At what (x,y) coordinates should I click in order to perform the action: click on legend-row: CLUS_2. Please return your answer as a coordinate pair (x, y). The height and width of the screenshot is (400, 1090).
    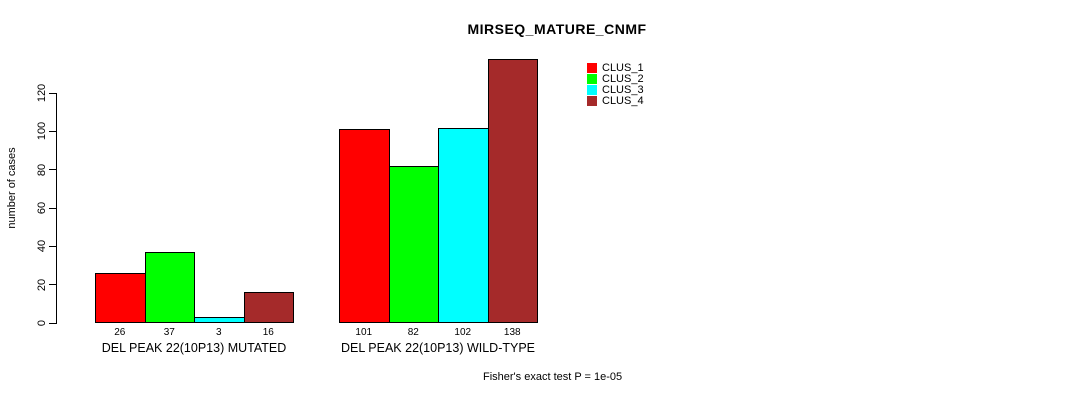
    Looking at the image, I should click on (615, 79).